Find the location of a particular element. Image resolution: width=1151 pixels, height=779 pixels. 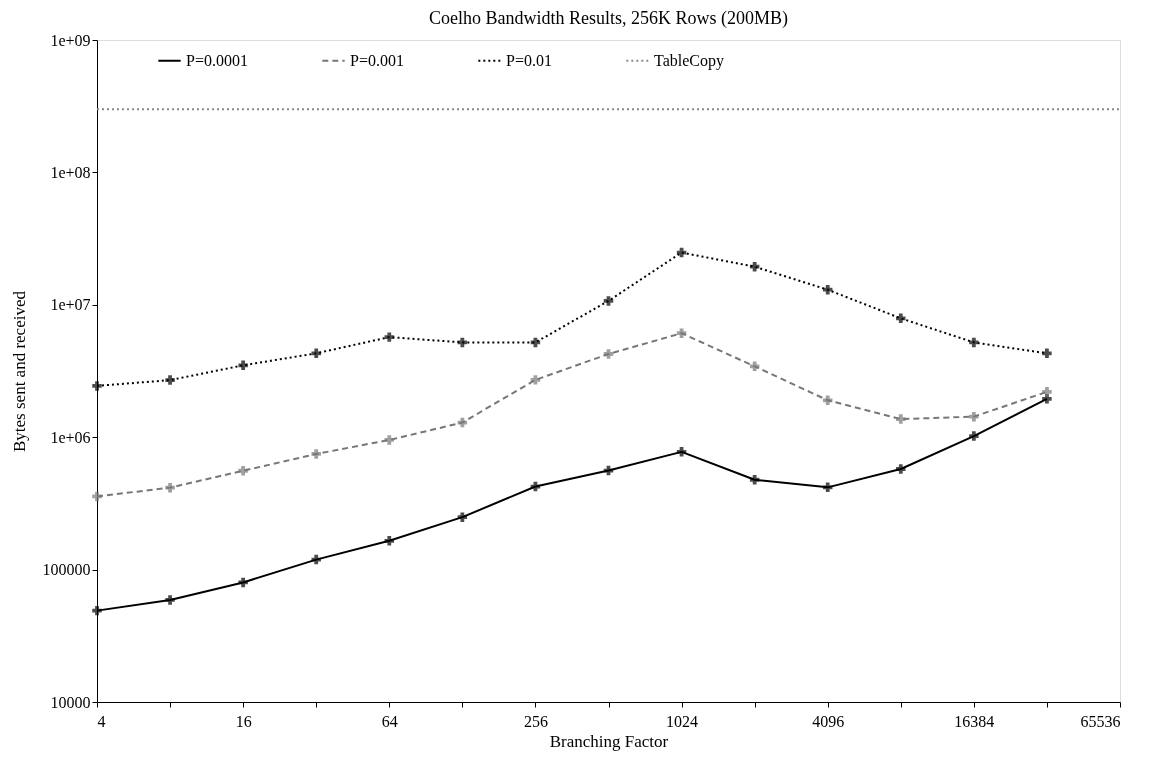

x-tick-label: 4 is located at coordinates (101, 721).